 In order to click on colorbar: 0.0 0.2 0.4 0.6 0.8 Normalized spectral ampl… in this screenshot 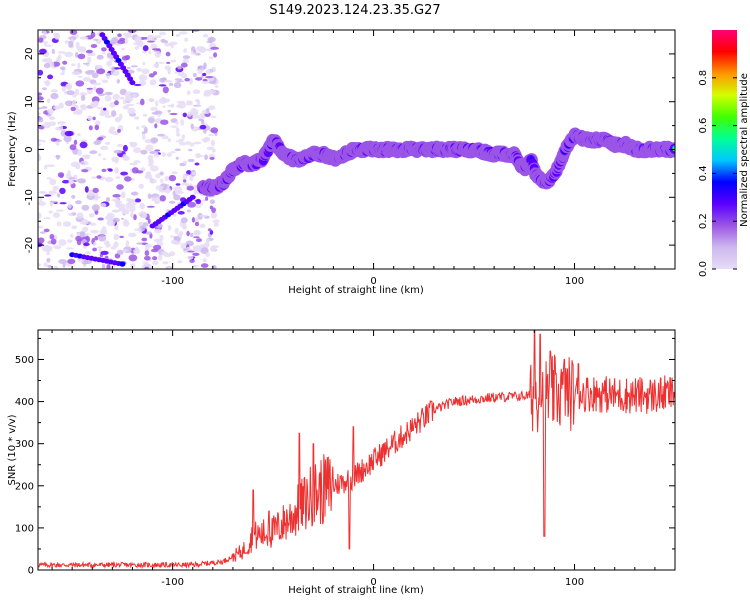, I will do `click(724, 153)`.